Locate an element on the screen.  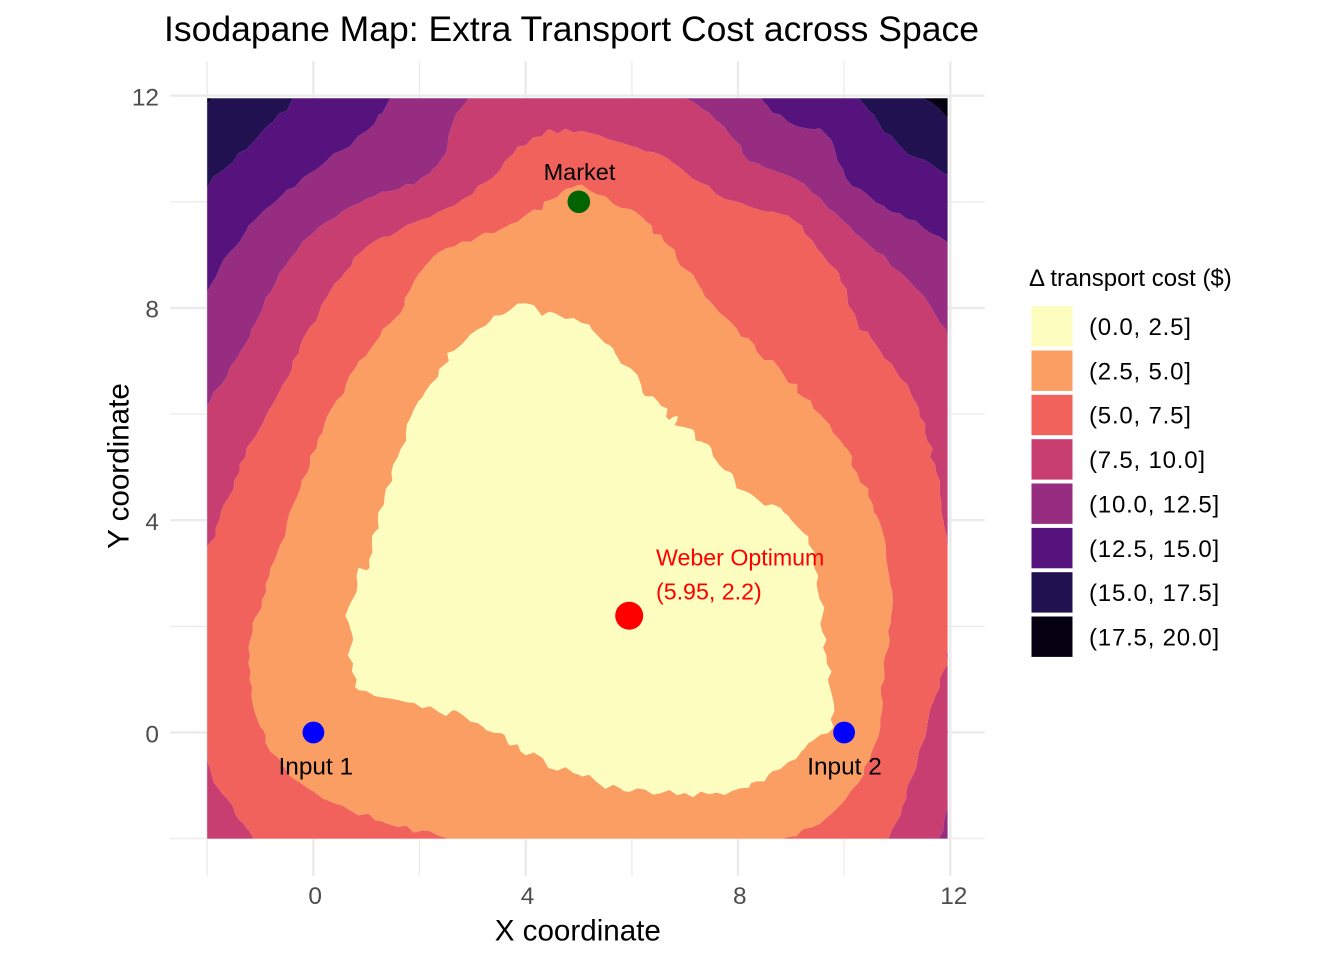
svg-text: (5.0, 7.5] is located at coordinates (1140, 416).